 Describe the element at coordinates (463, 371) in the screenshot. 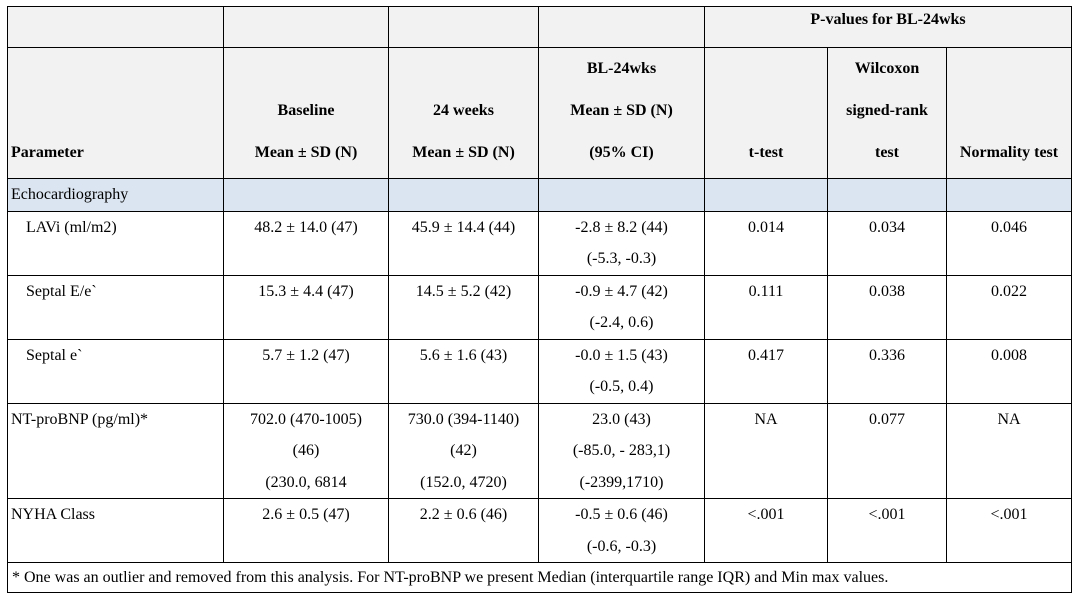

I see `week24-cell: 5.6 ± 1.6 (43)` at that location.